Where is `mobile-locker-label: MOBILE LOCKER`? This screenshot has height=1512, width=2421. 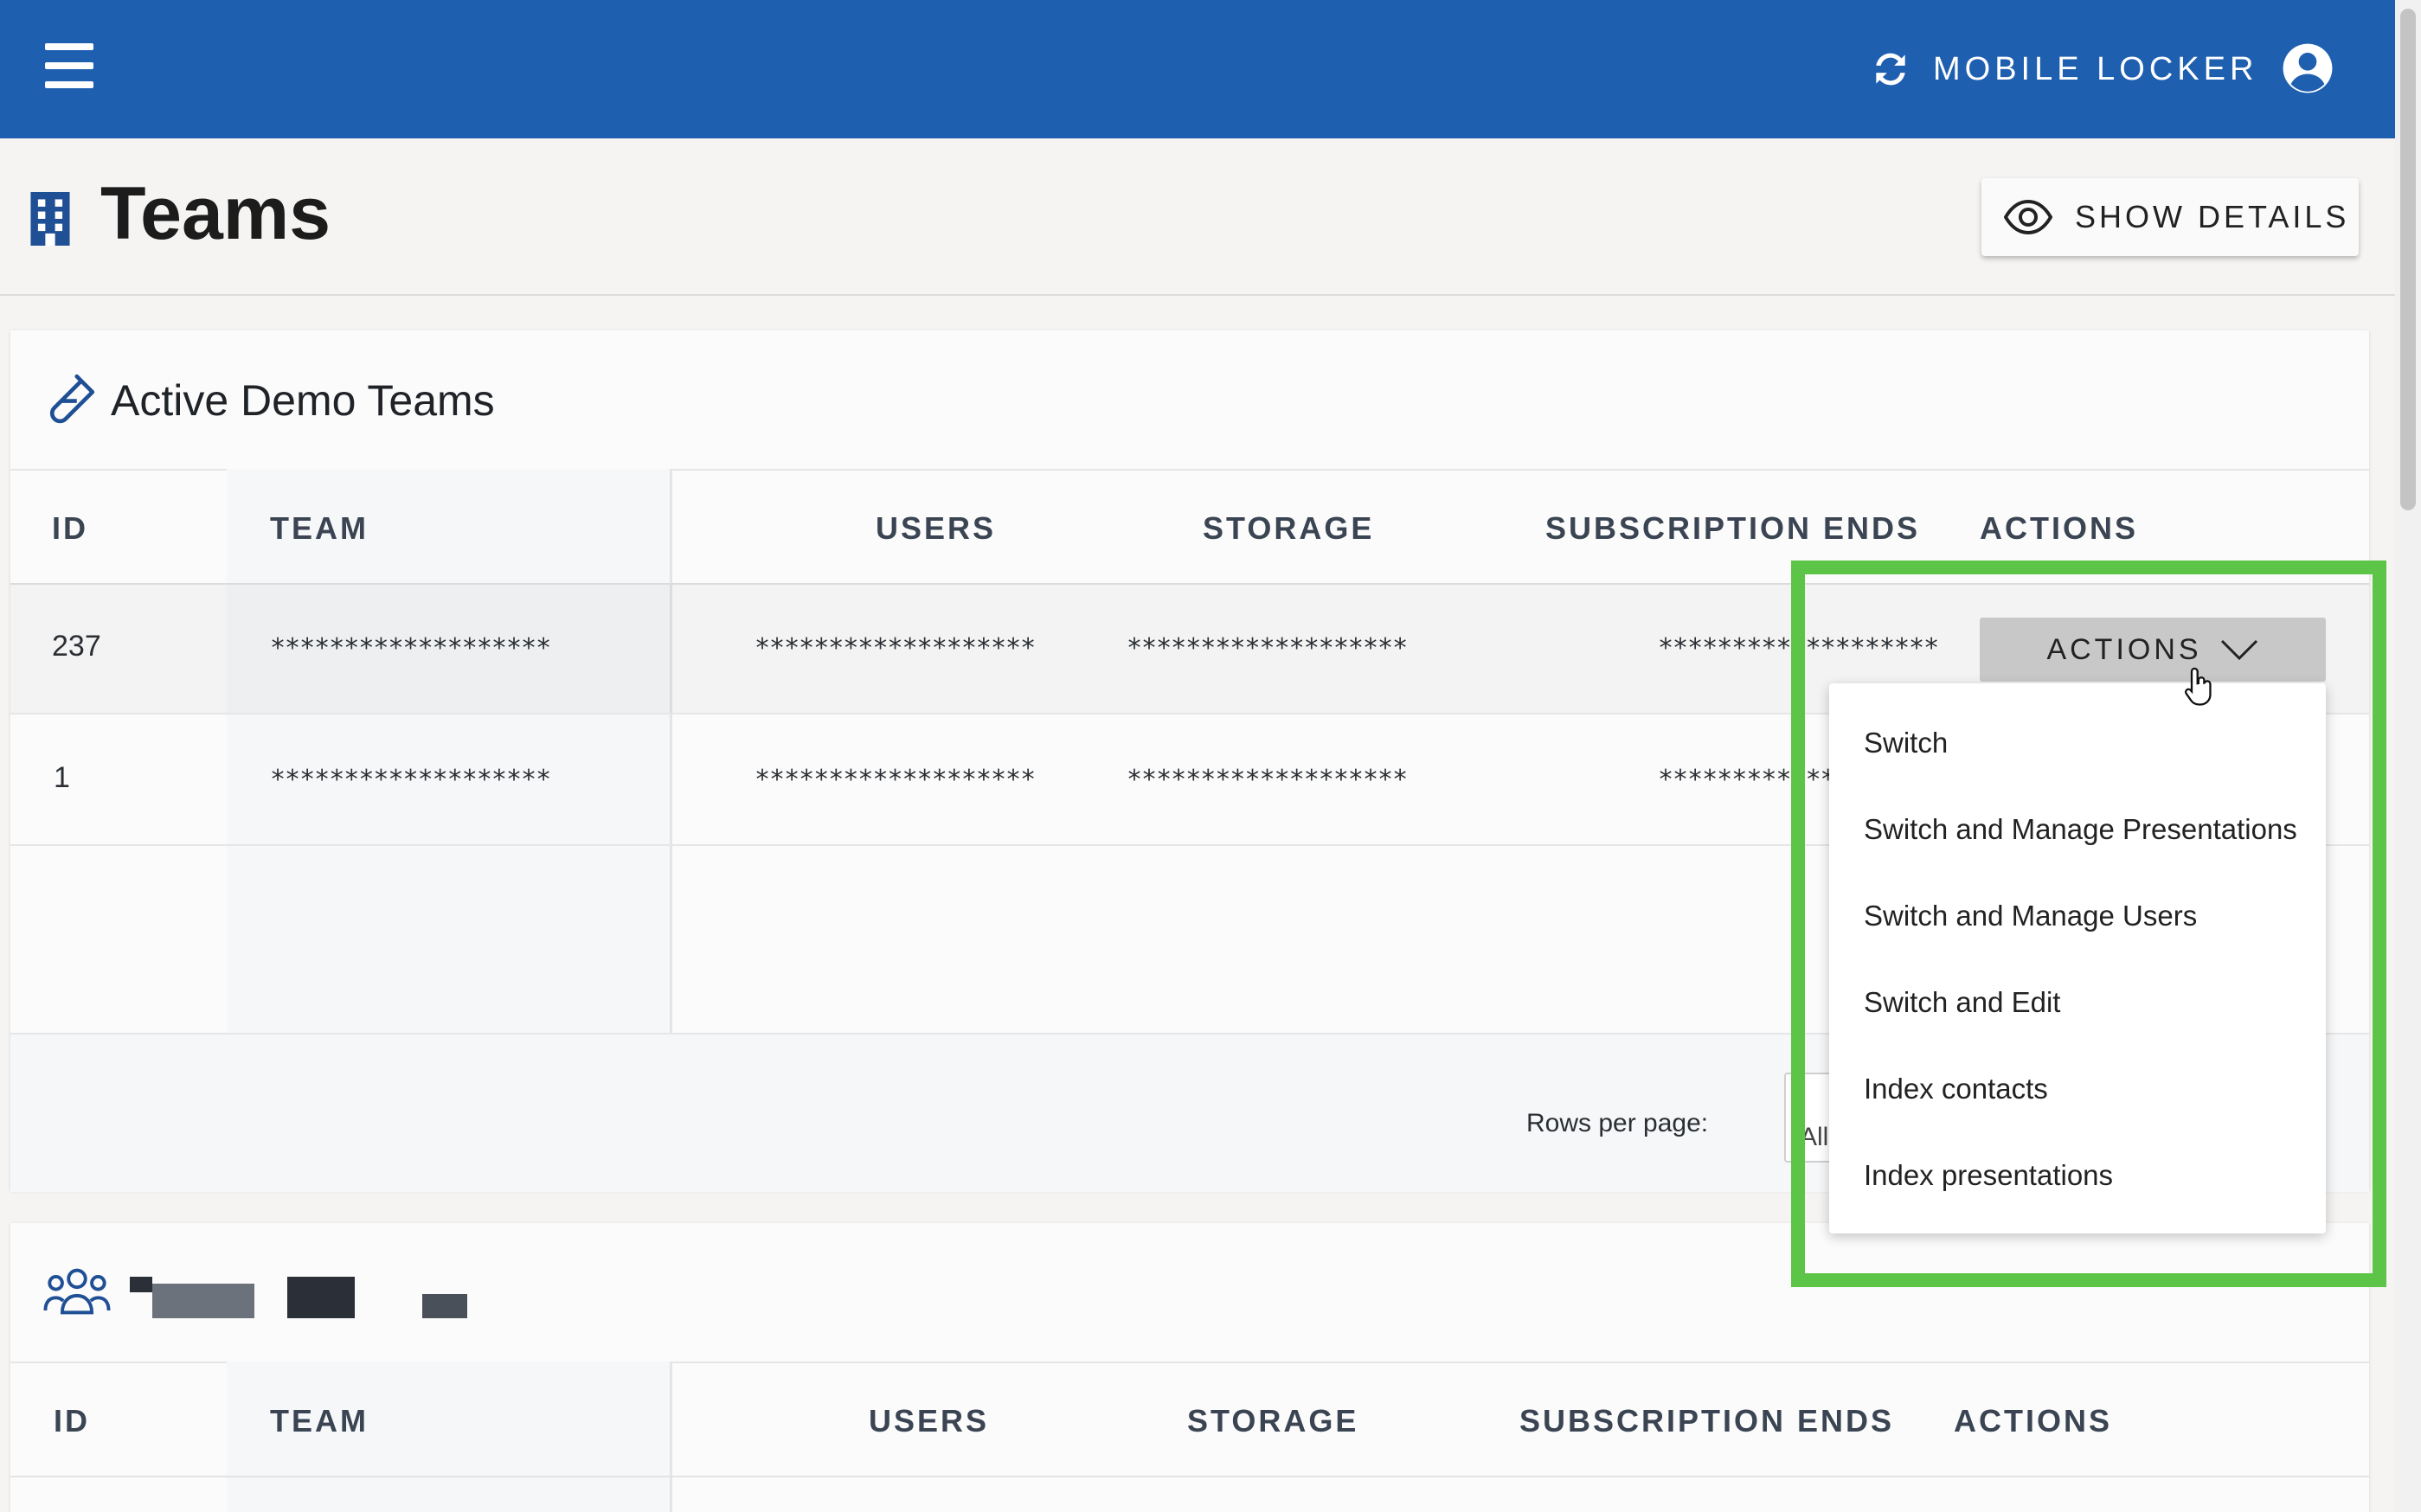
mobile-locker-label: MOBILE LOCKER is located at coordinates (2095, 68).